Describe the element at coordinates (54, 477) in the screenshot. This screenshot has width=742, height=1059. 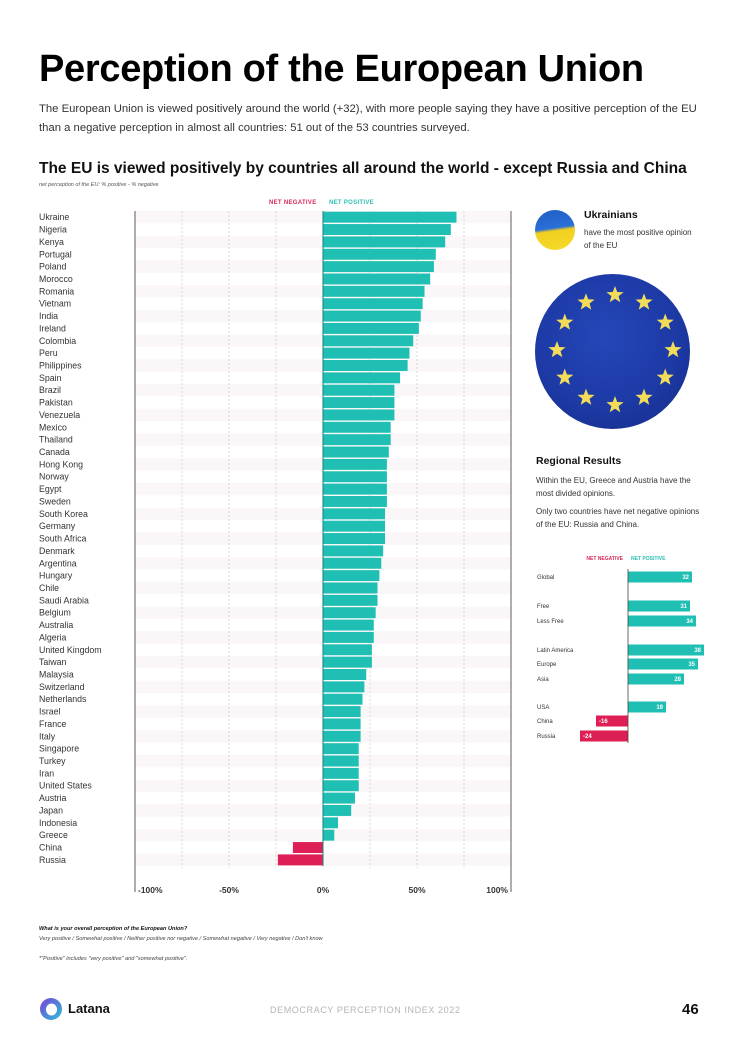
I see `row-label: Norway` at that location.